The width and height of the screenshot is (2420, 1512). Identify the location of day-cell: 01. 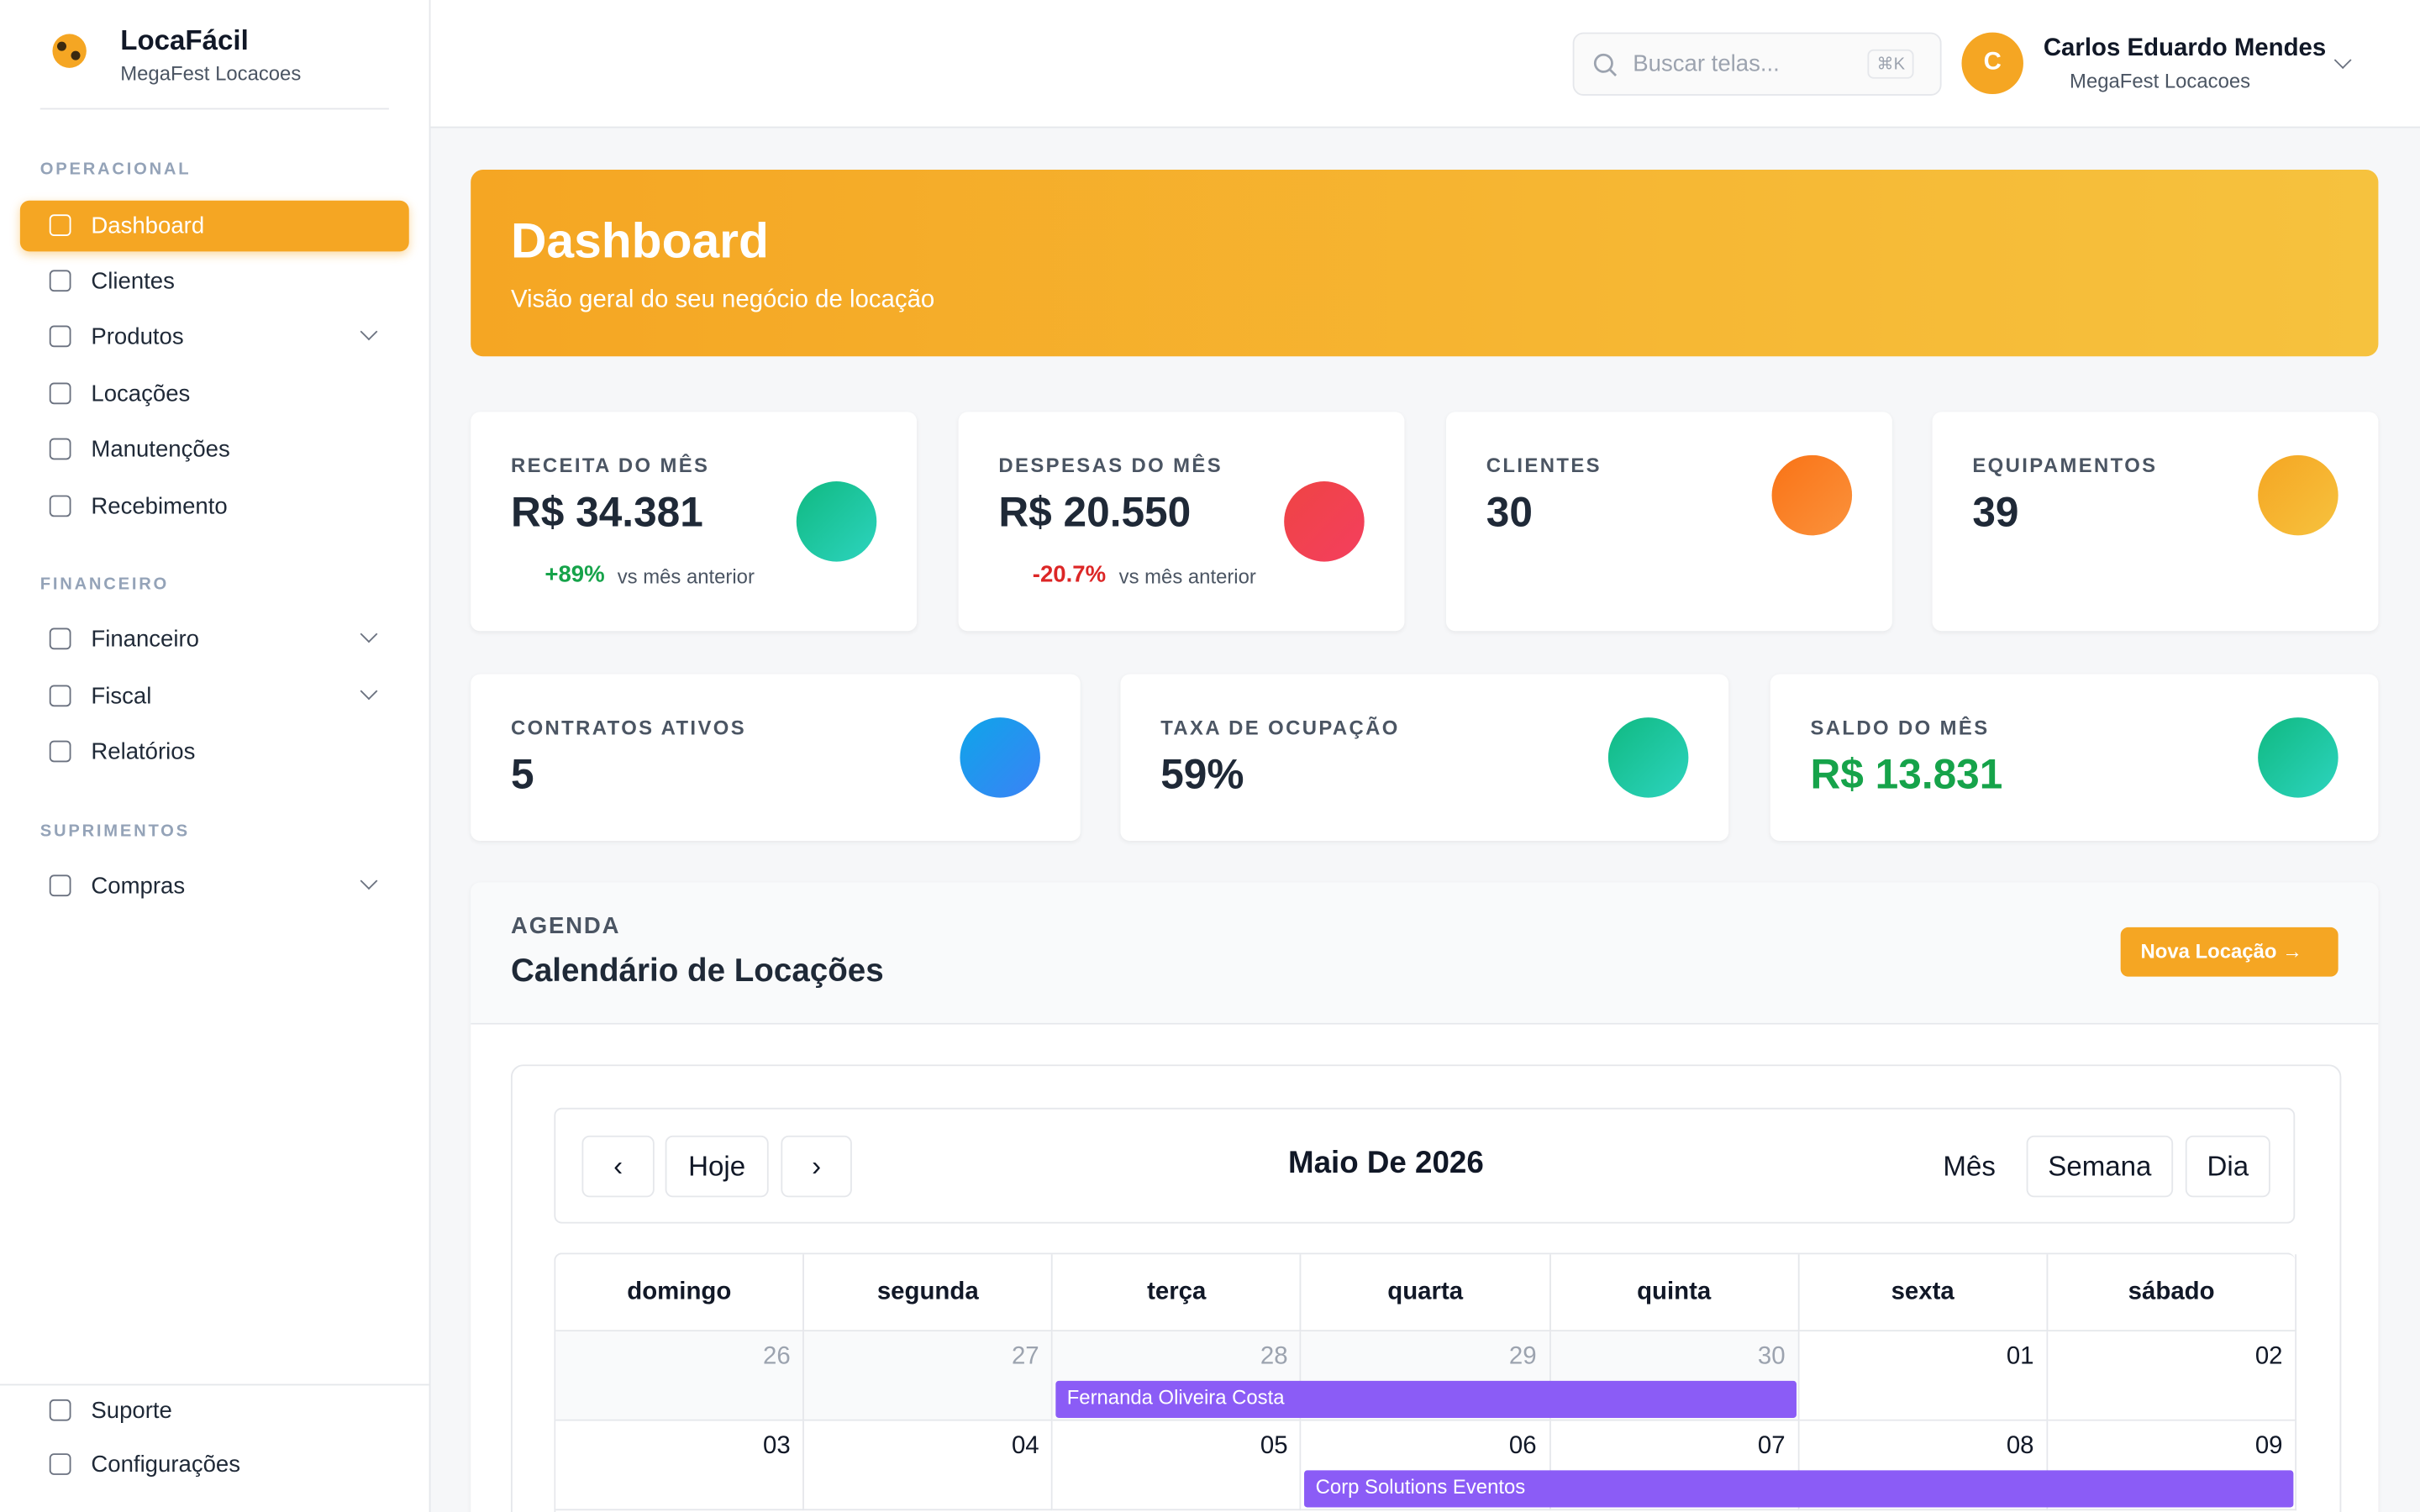
(1924, 1376).